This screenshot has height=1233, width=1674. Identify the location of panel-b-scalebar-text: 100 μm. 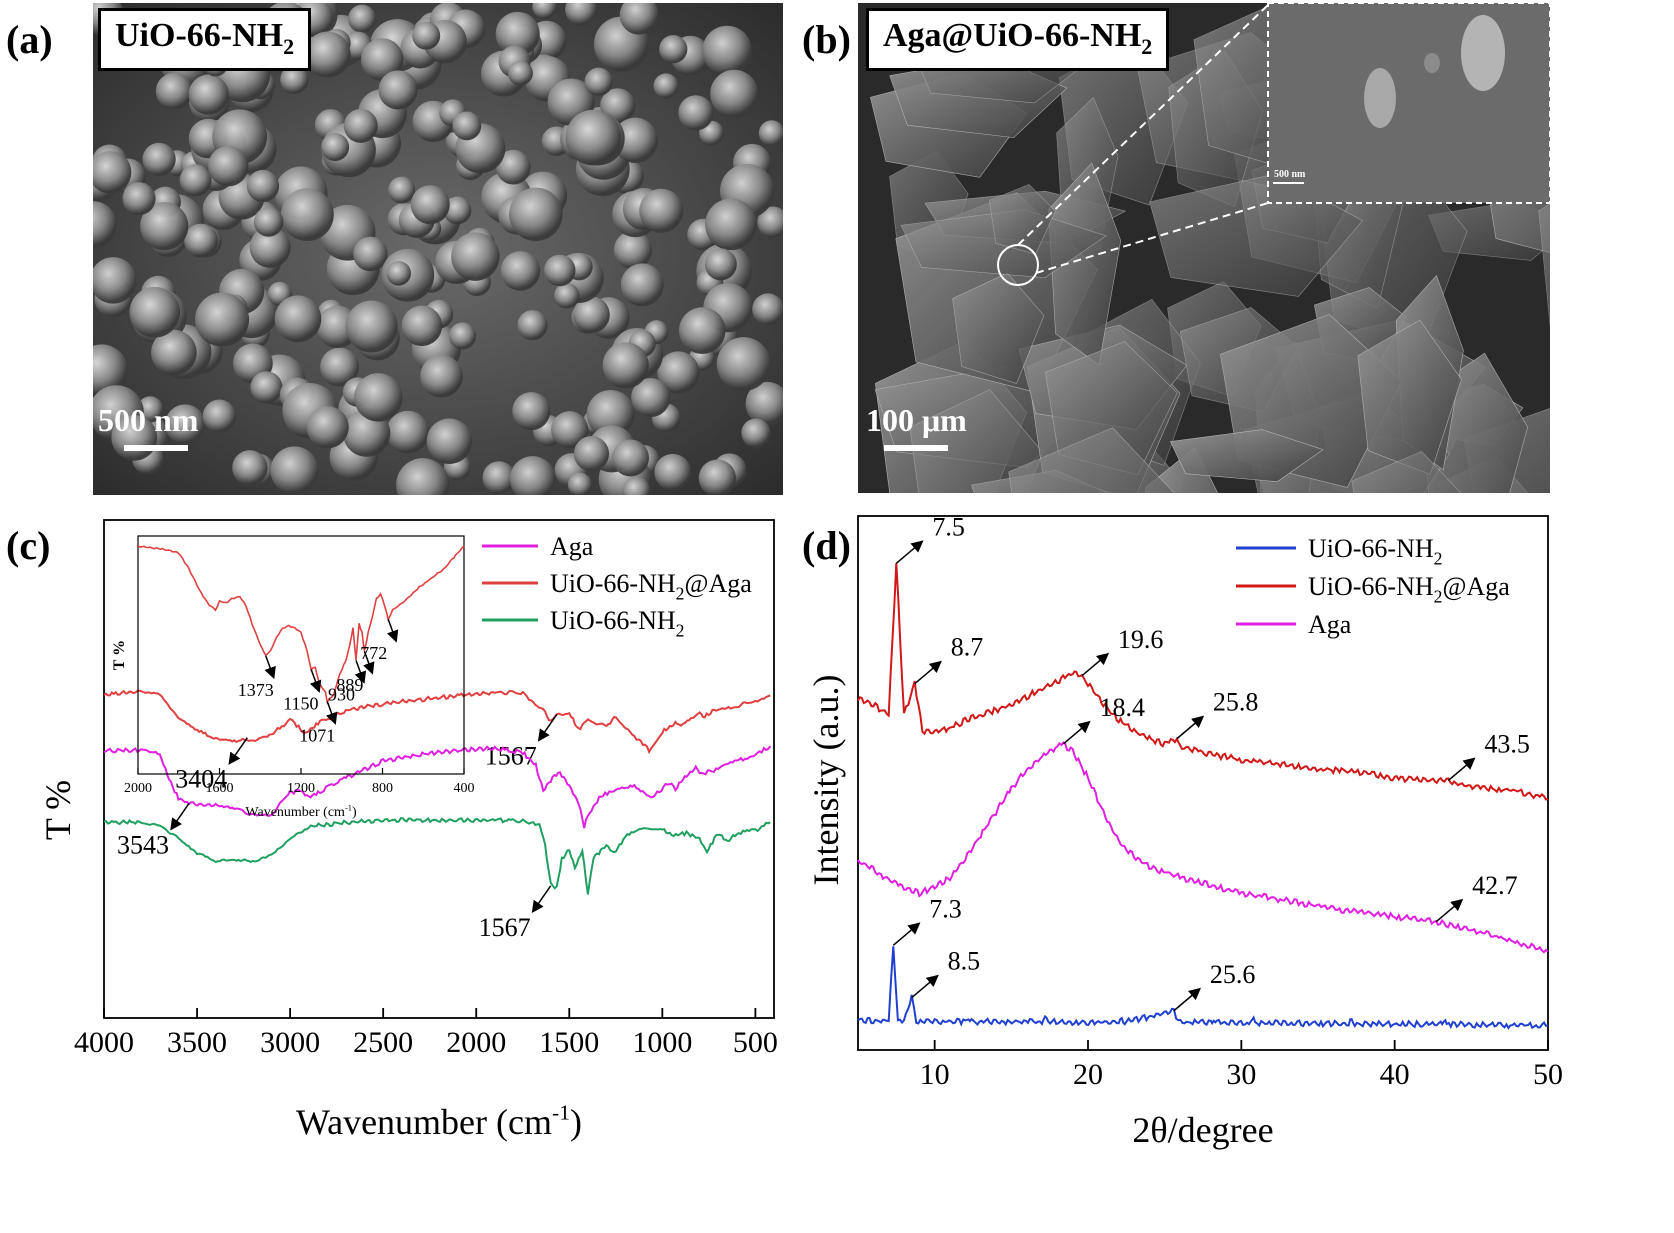
(916, 420).